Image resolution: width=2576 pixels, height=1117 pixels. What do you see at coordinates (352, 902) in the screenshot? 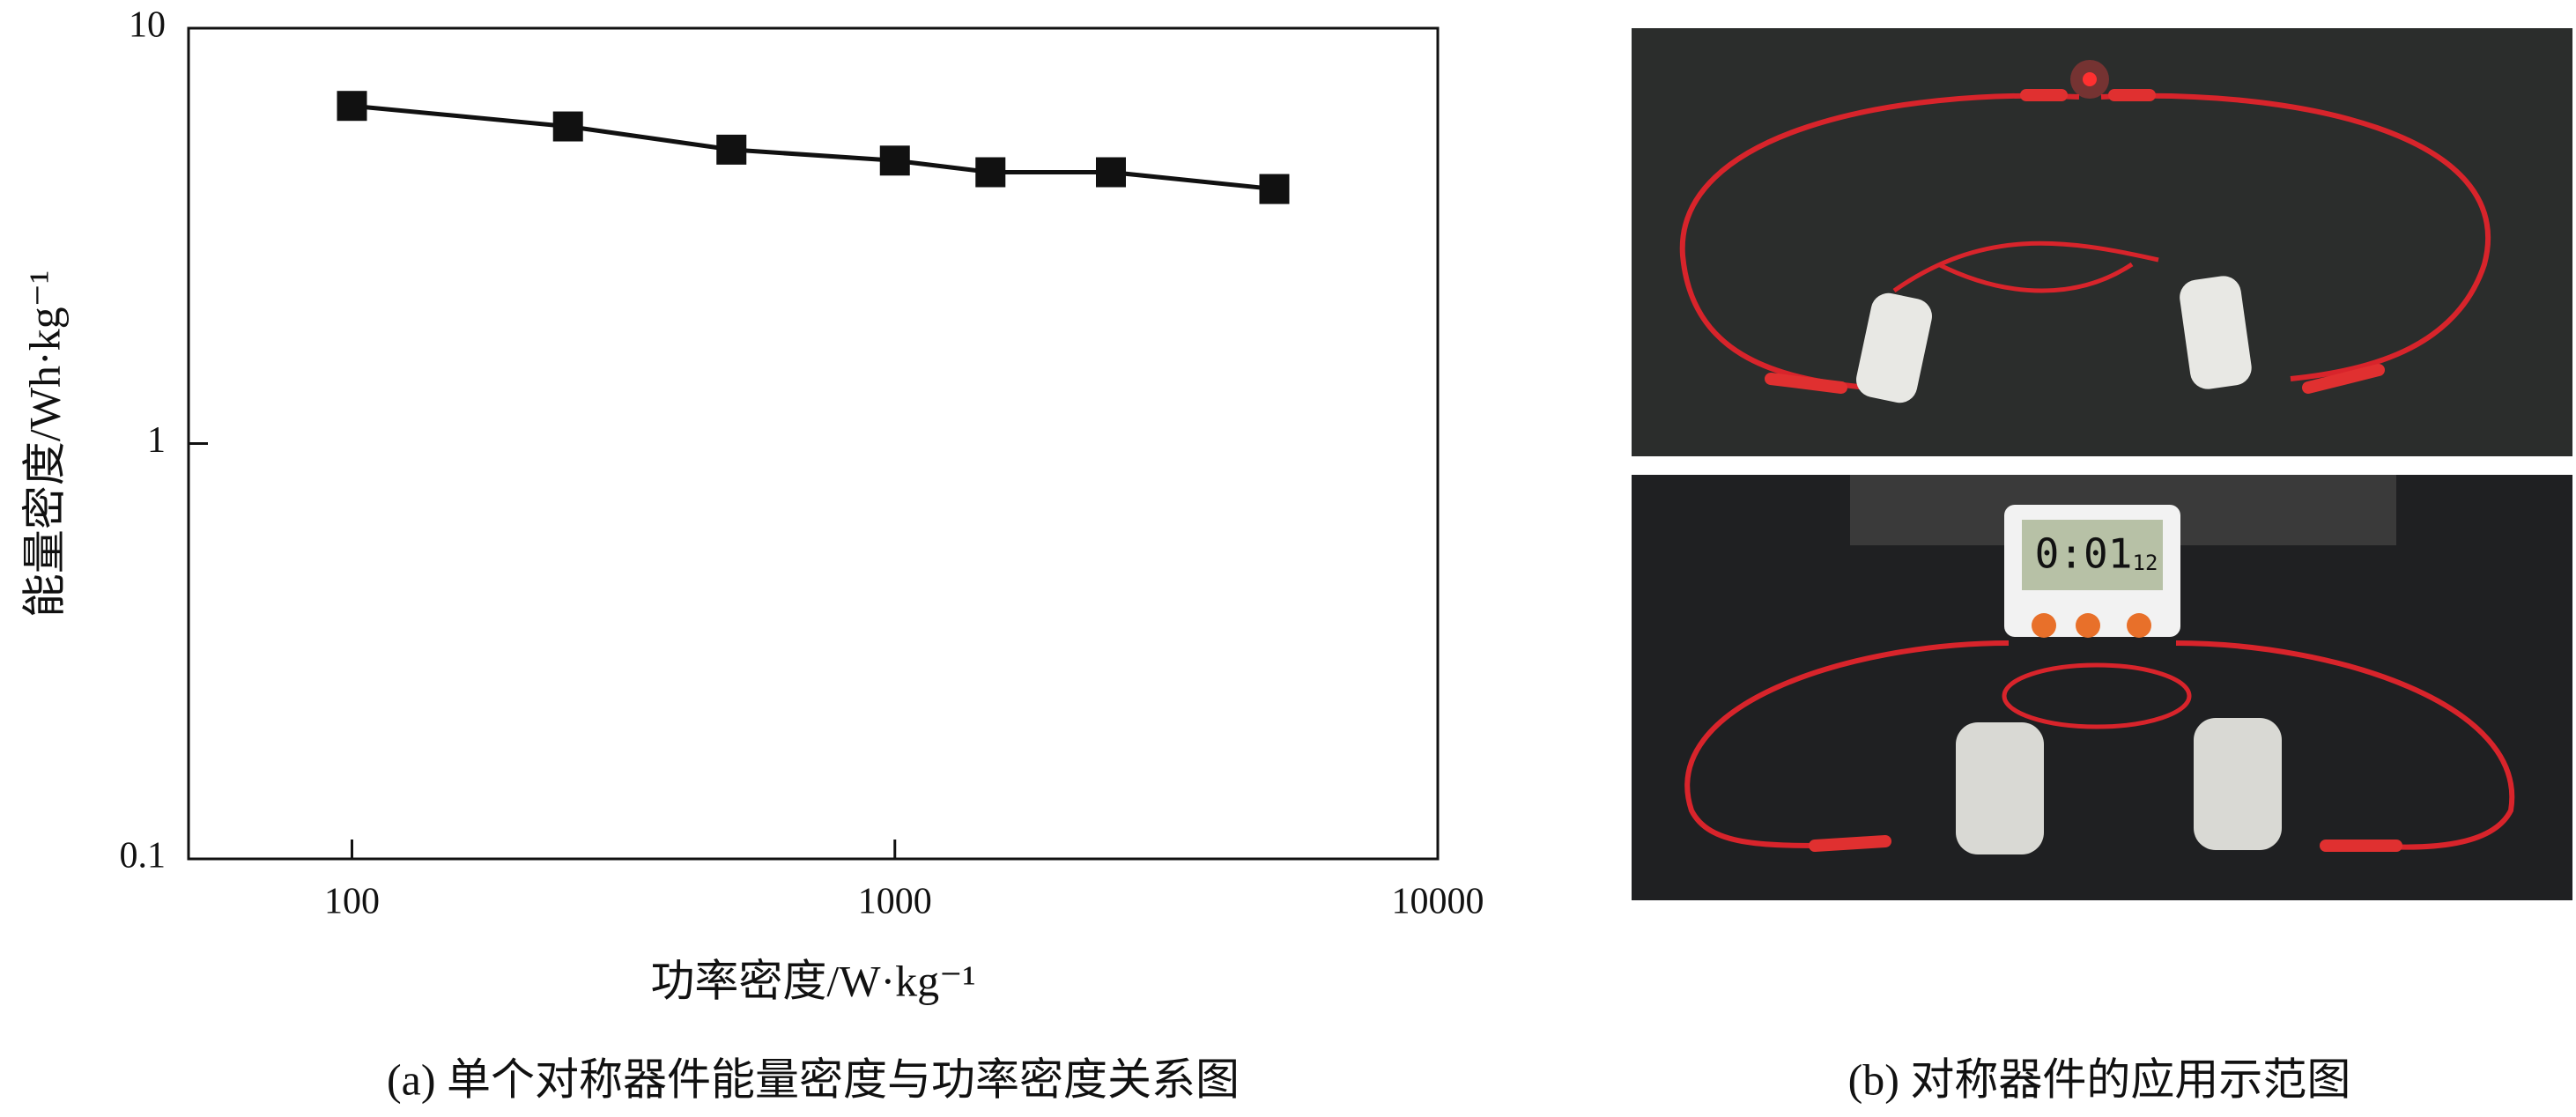
I see `x-tick-label: 100` at bounding box center [352, 902].